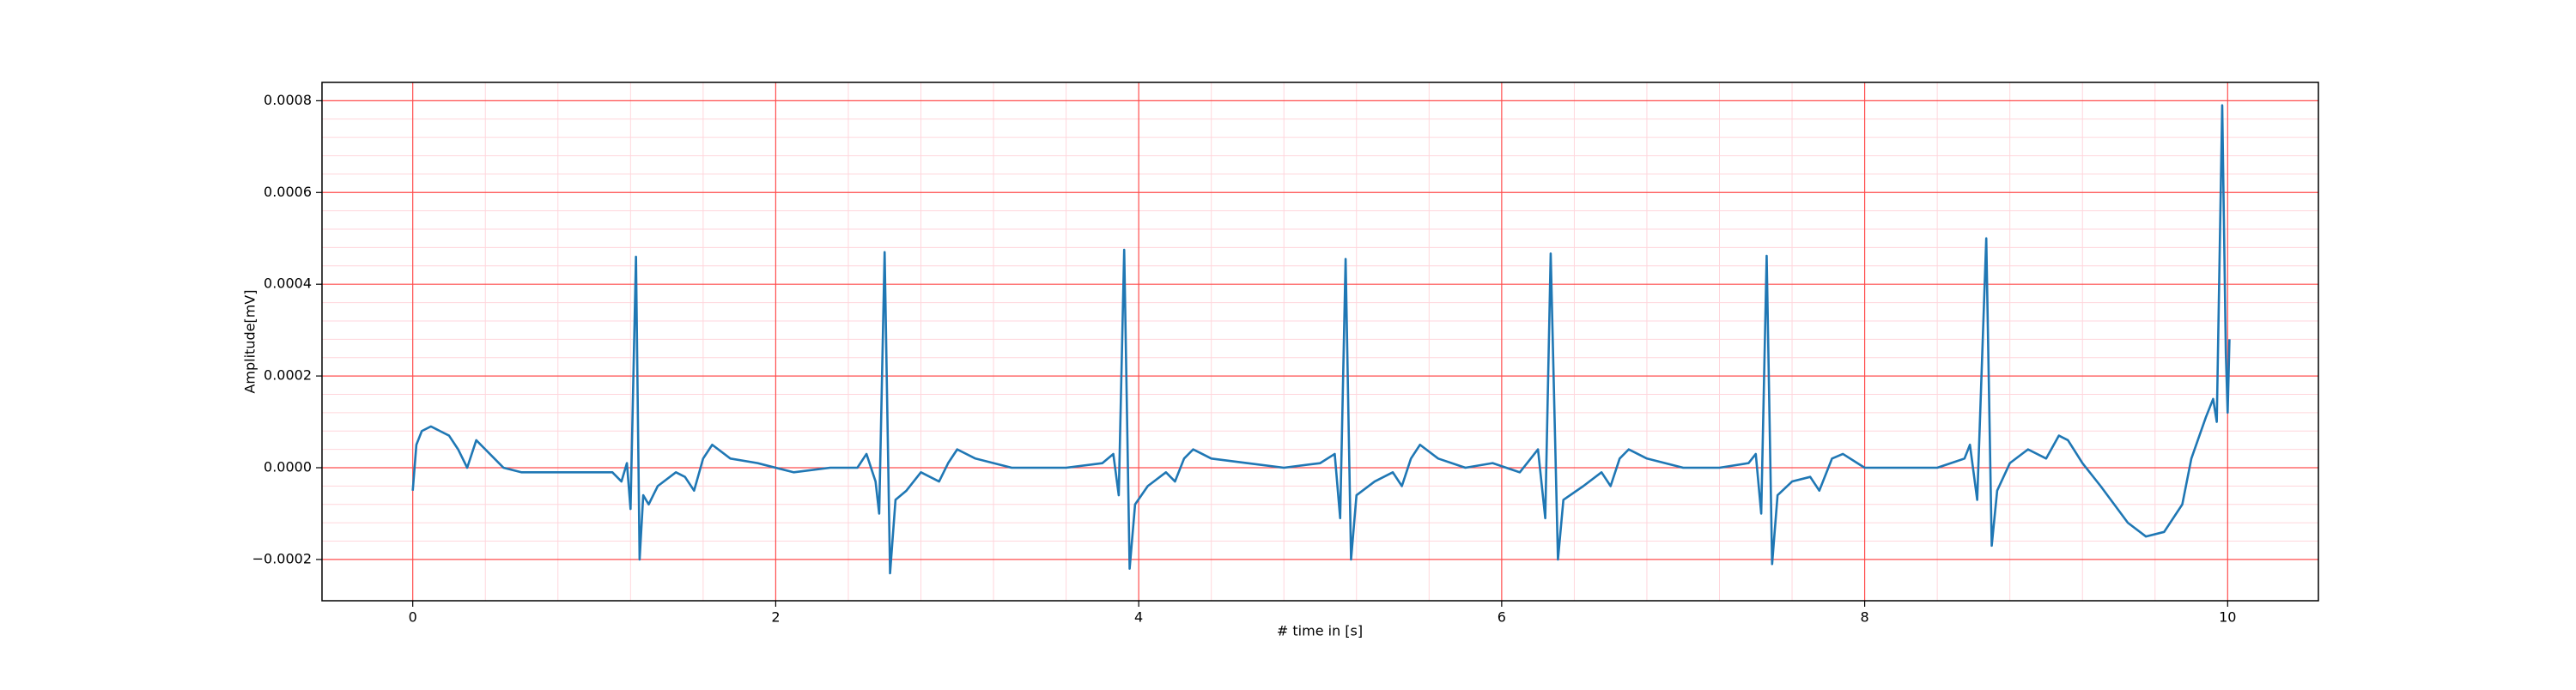 This screenshot has height=690, width=2576. What do you see at coordinates (1502, 617) in the screenshot?
I see `x-tick-label: 6` at bounding box center [1502, 617].